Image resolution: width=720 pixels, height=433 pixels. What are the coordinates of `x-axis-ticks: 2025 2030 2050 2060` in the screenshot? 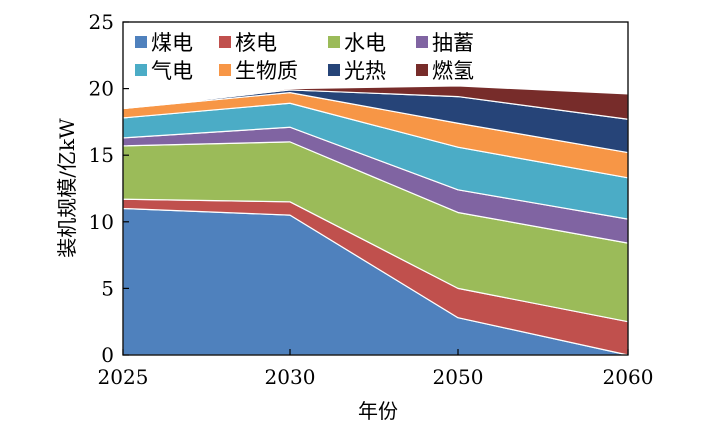 It's located at (376, 369).